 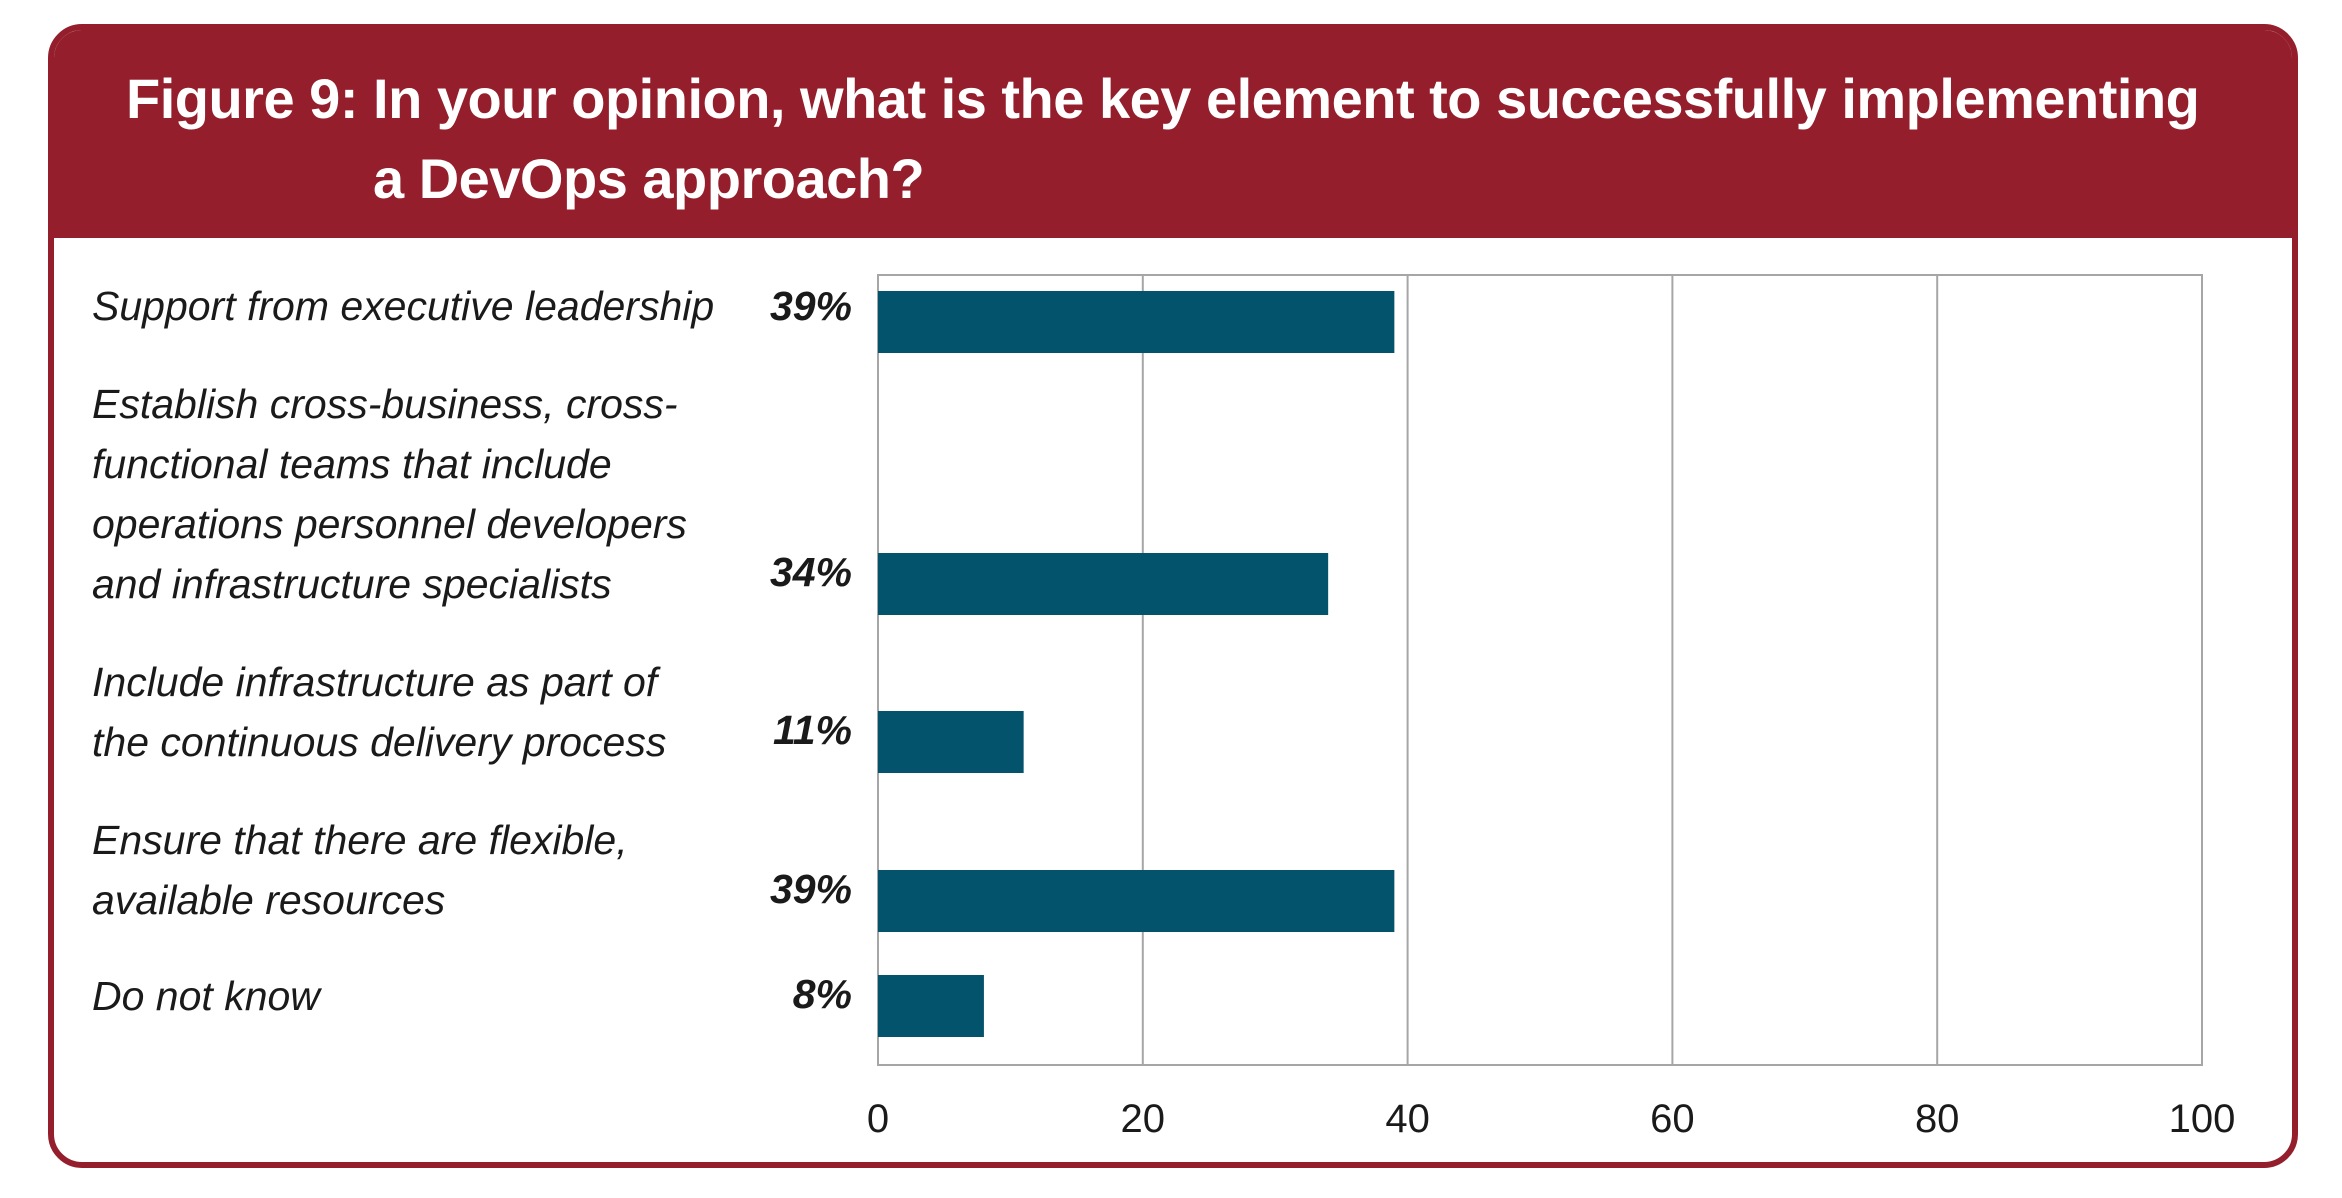 I want to click on x-tick-label-100: 100, so click(x=2202, y=1119).